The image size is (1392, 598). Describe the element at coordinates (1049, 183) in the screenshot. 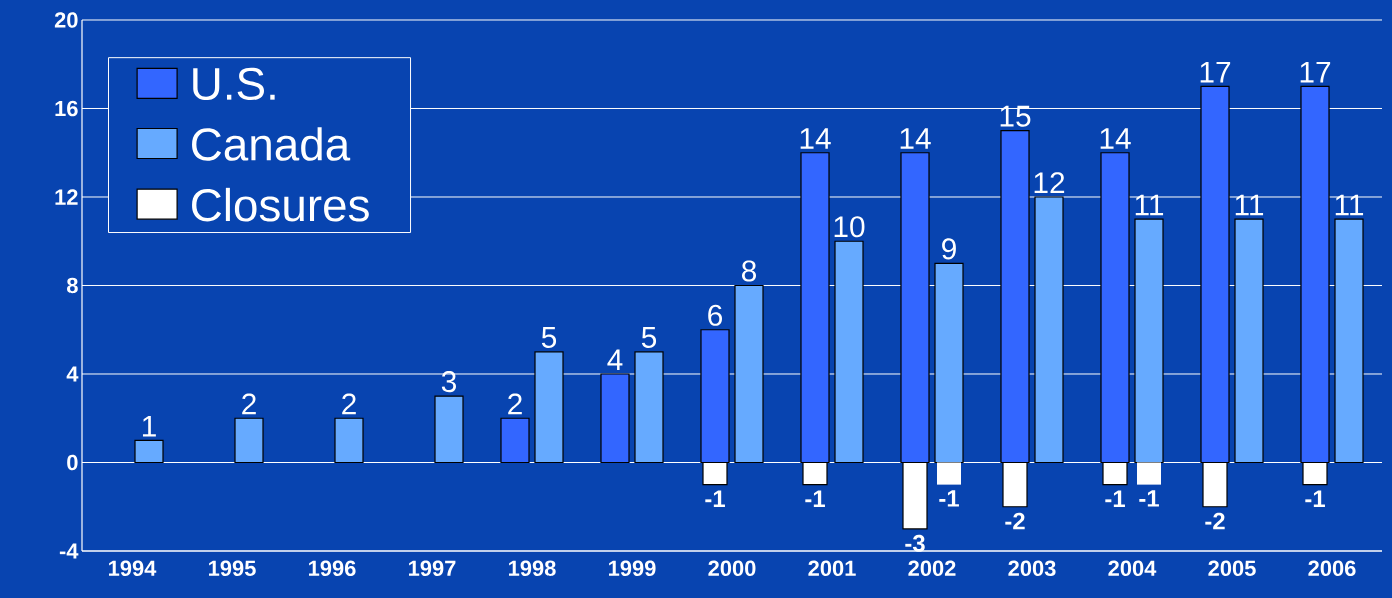

I see `data-label: 12` at that location.